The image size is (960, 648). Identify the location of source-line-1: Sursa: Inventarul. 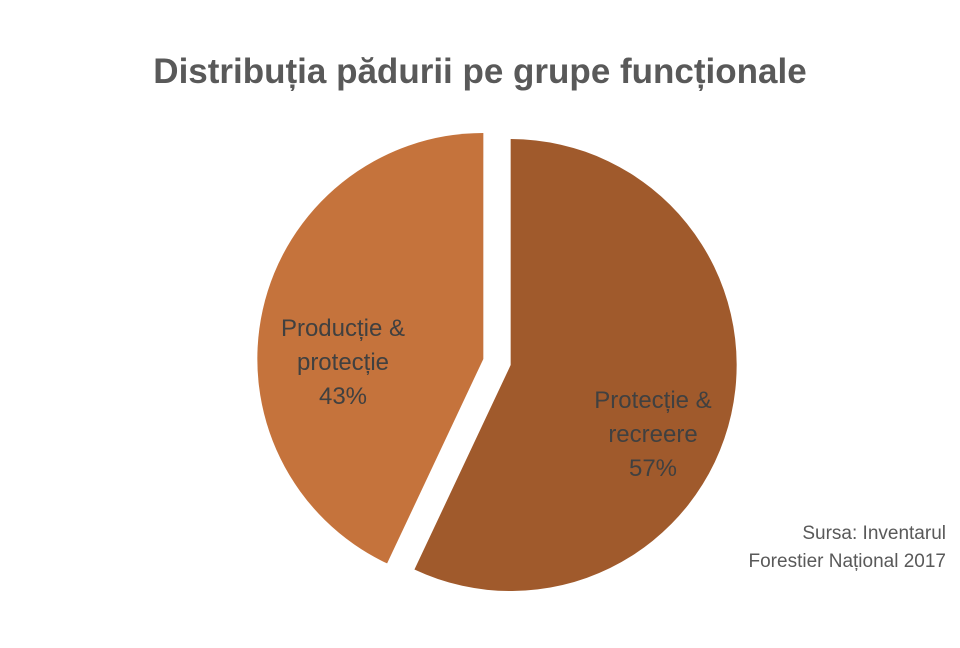
(874, 533).